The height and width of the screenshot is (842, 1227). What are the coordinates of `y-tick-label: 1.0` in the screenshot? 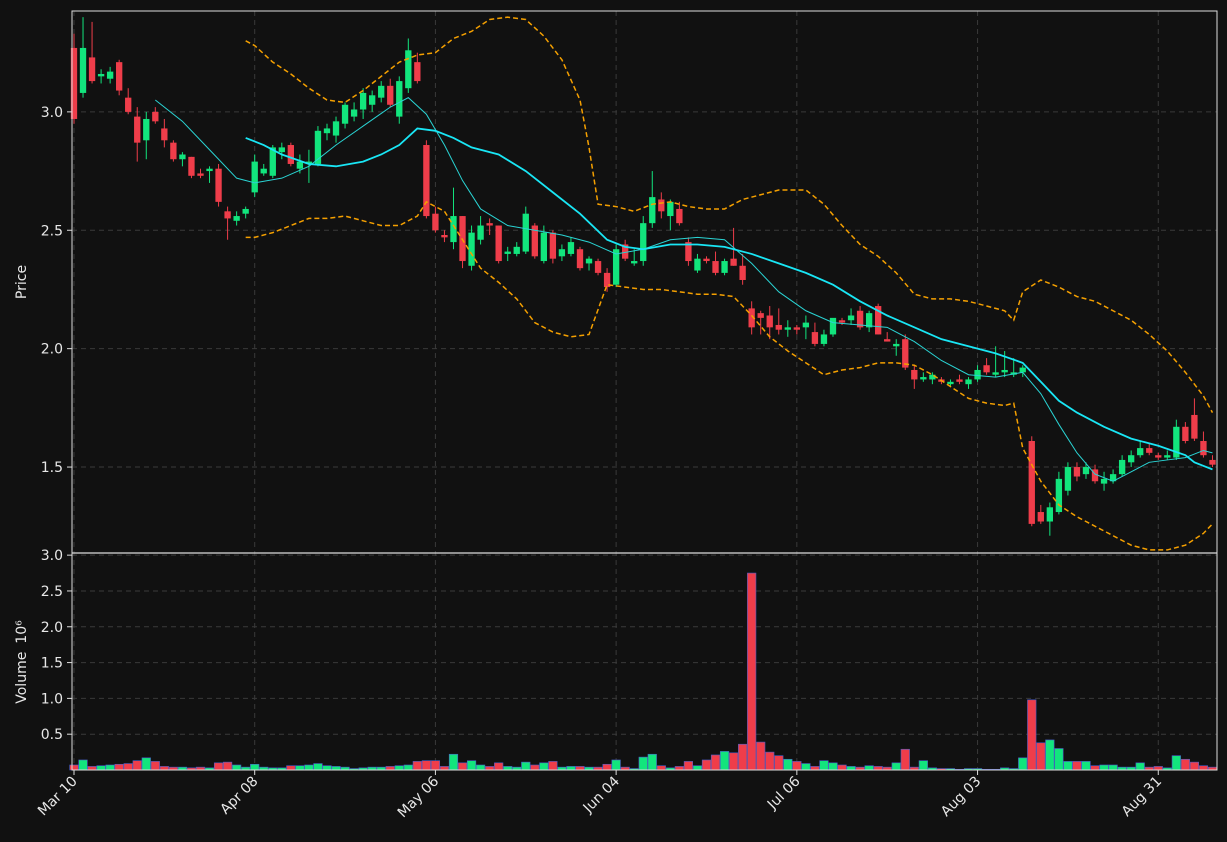 It's located at (52, 699).